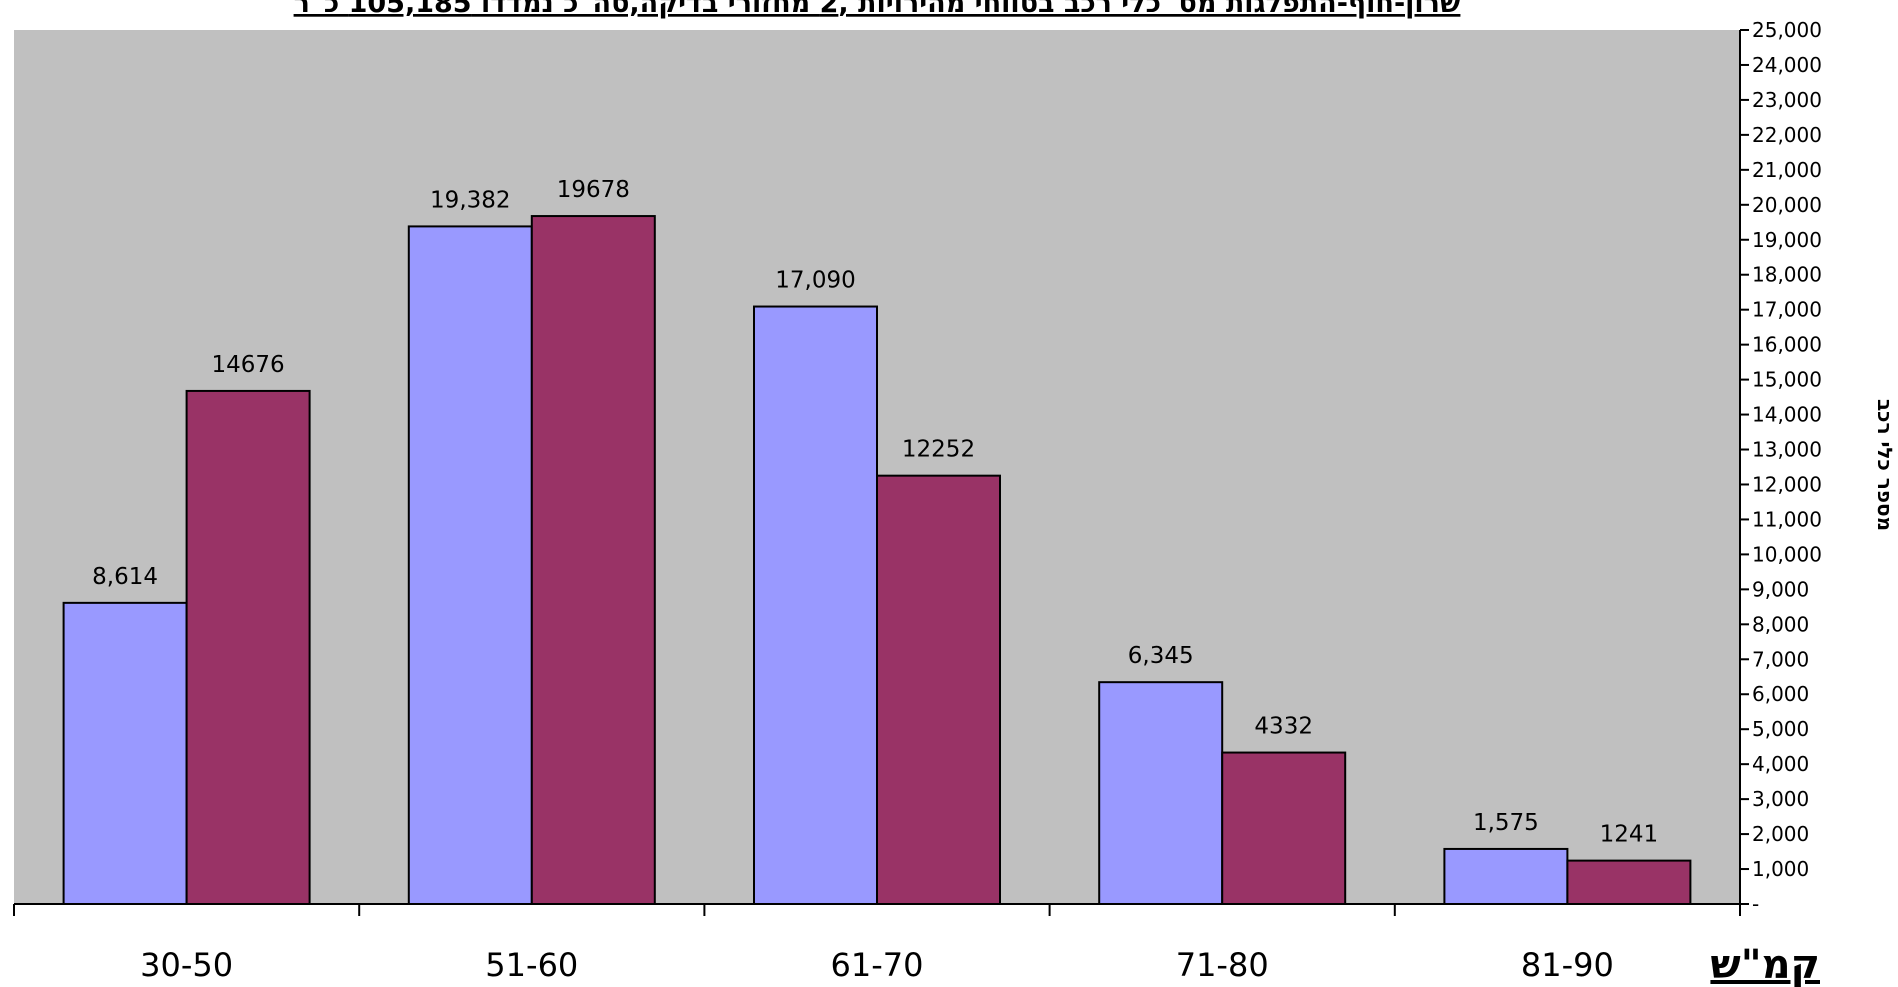  What do you see at coordinates (470, 200) in the screenshot?
I see `data-label-series1-51-60: 19,382` at bounding box center [470, 200].